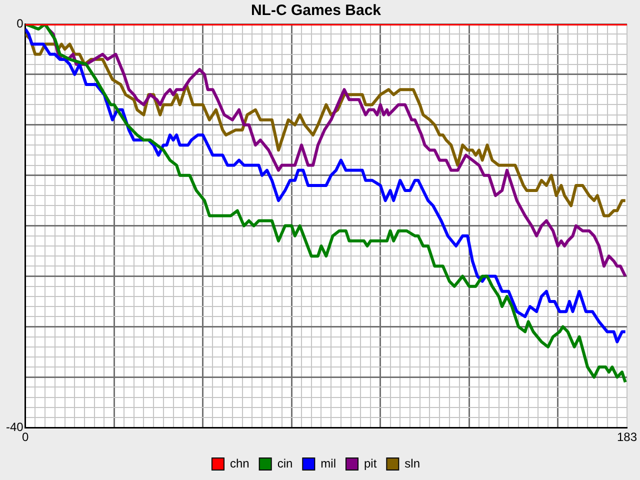 This screenshot has height=480, width=640. I want to click on legend-label: chn, so click(240, 463).